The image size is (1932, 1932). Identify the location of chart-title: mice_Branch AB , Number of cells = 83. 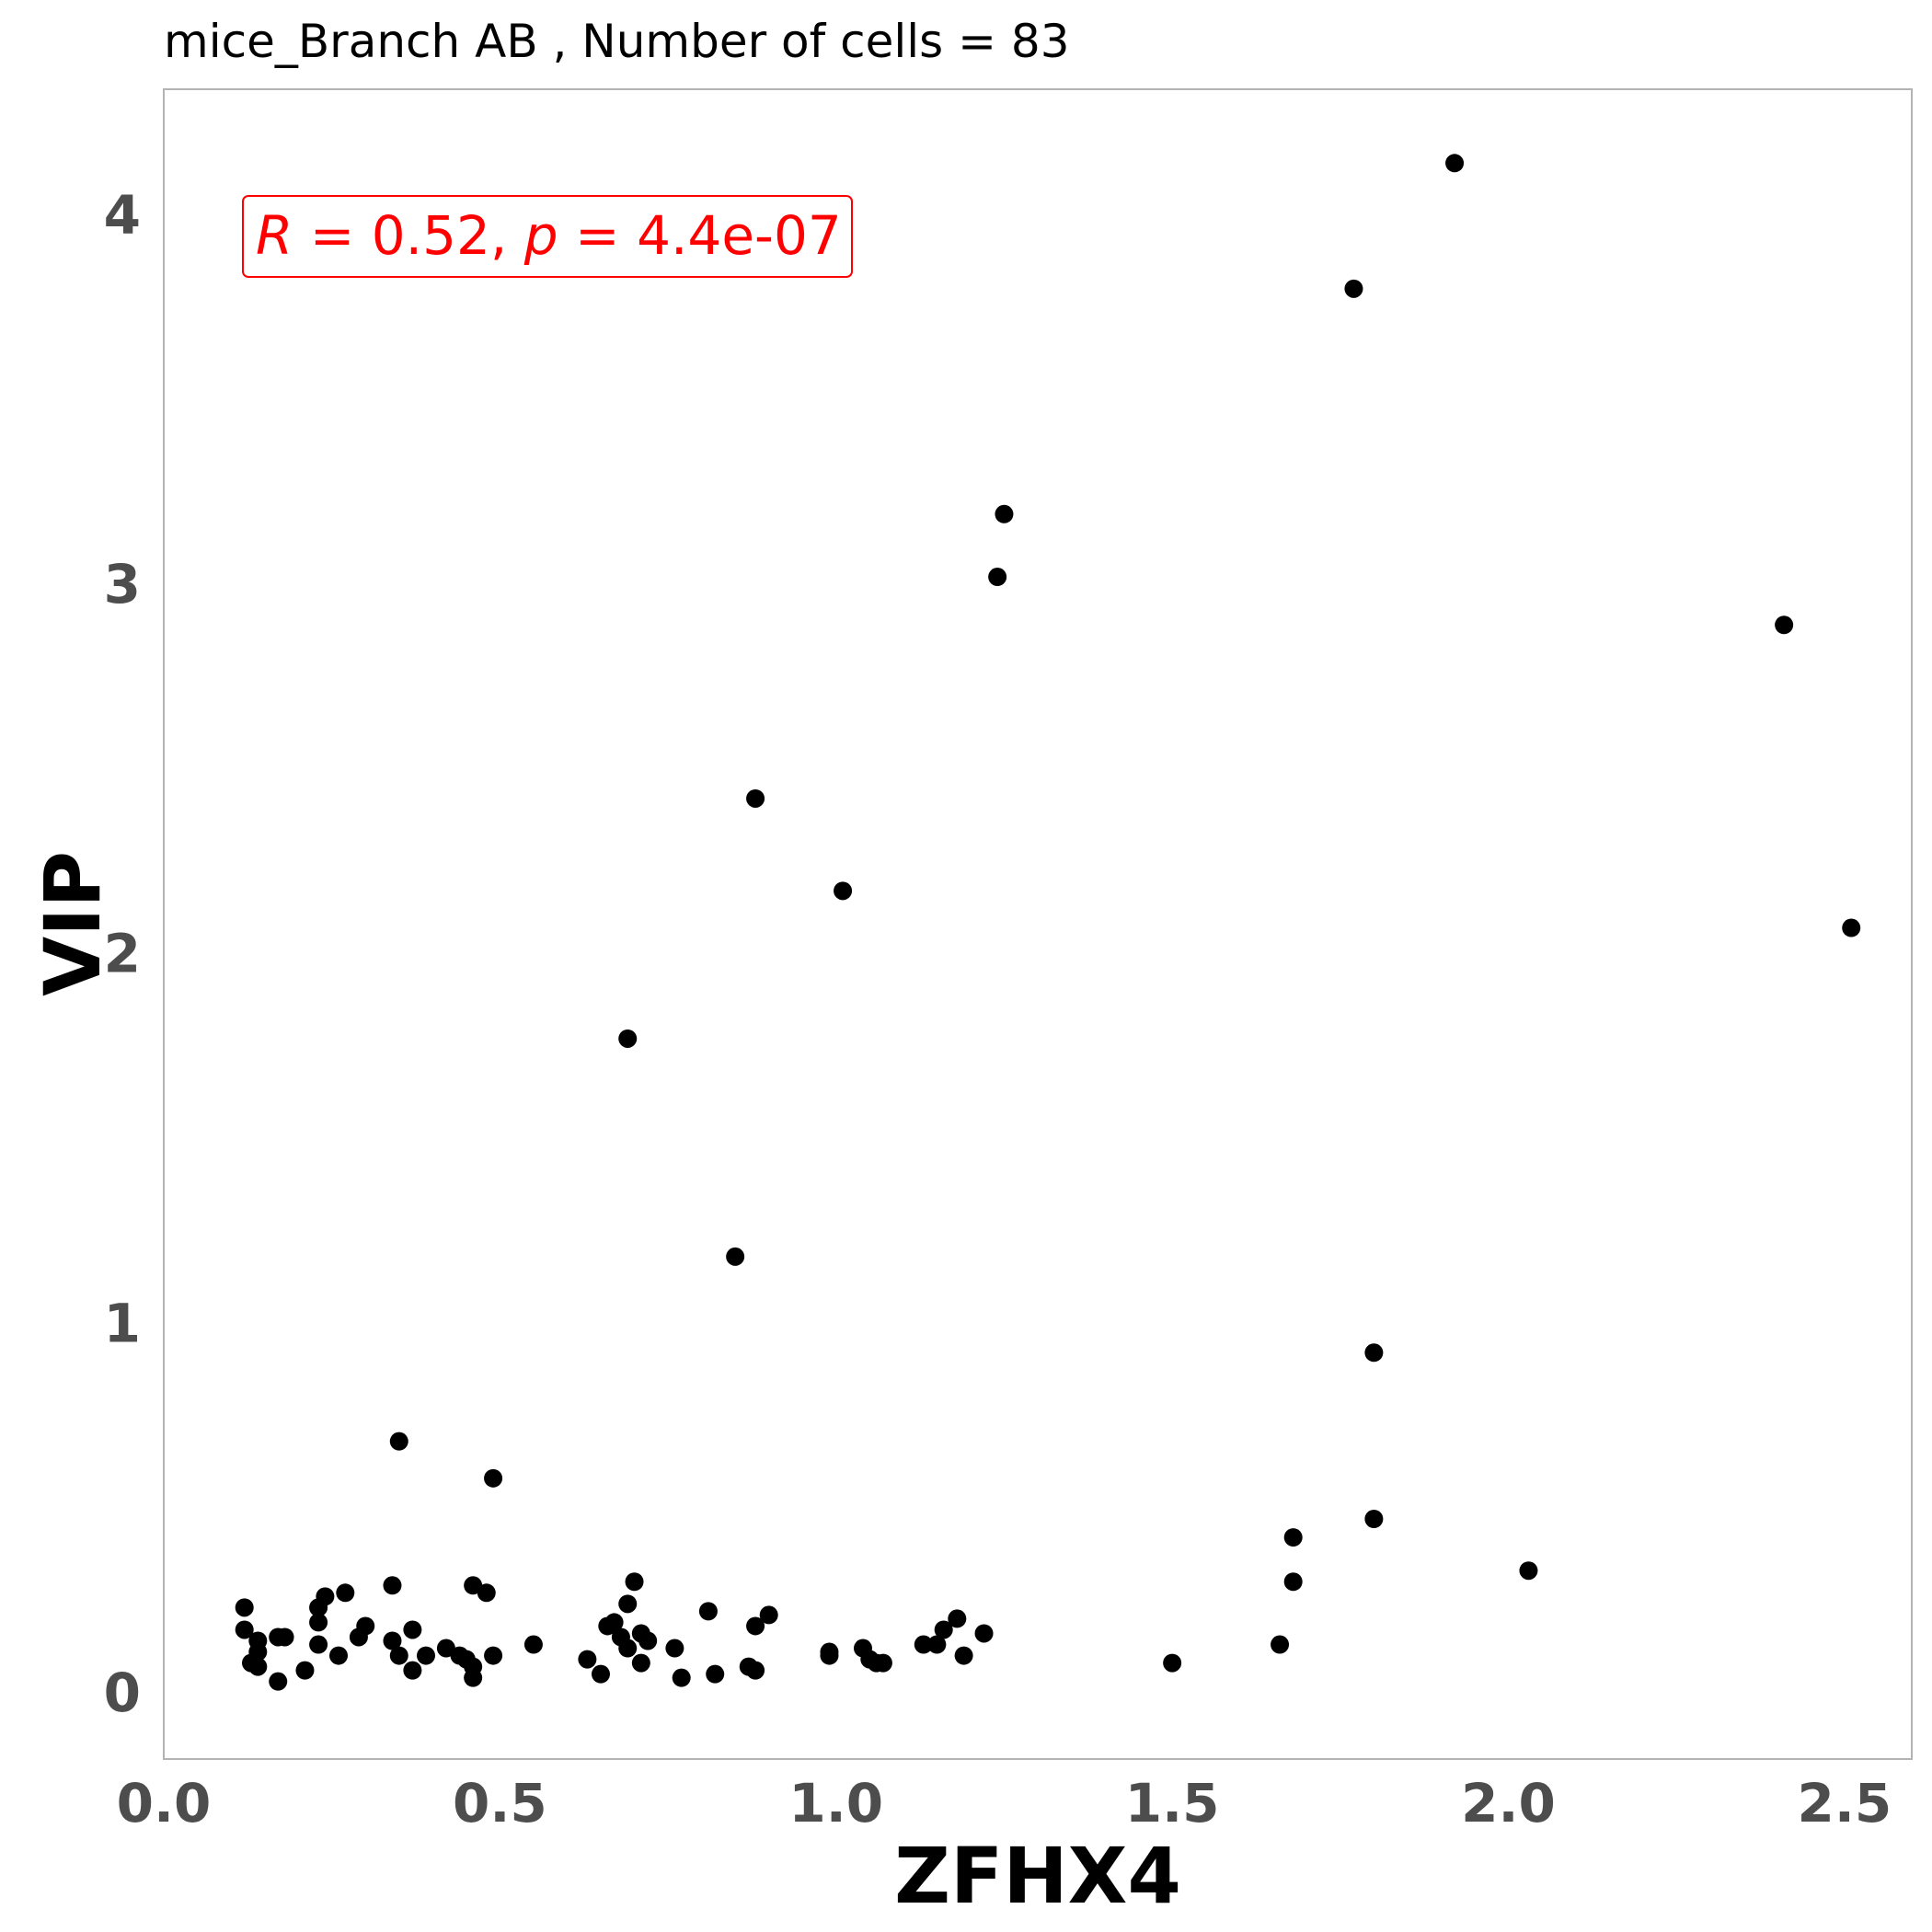
(617, 41).